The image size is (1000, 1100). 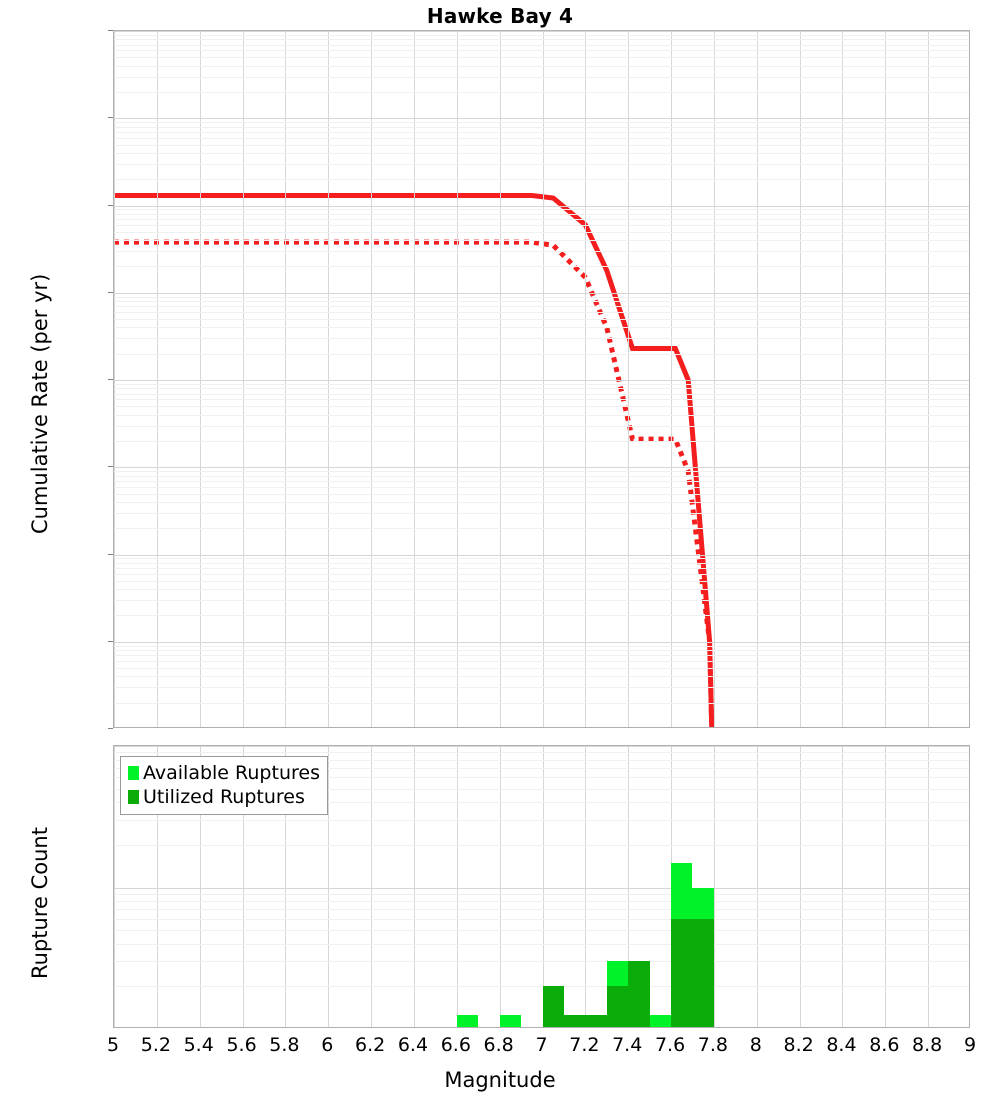 What do you see at coordinates (133, 773) in the screenshot?
I see `available-swatch-icon` at bounding box center [133, 773].